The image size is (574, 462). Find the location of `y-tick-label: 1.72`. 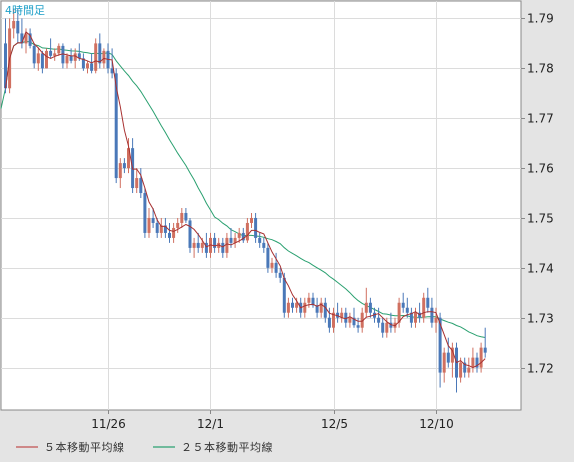

y-tick-label: 1.72 is located at coordinates (540, 369).